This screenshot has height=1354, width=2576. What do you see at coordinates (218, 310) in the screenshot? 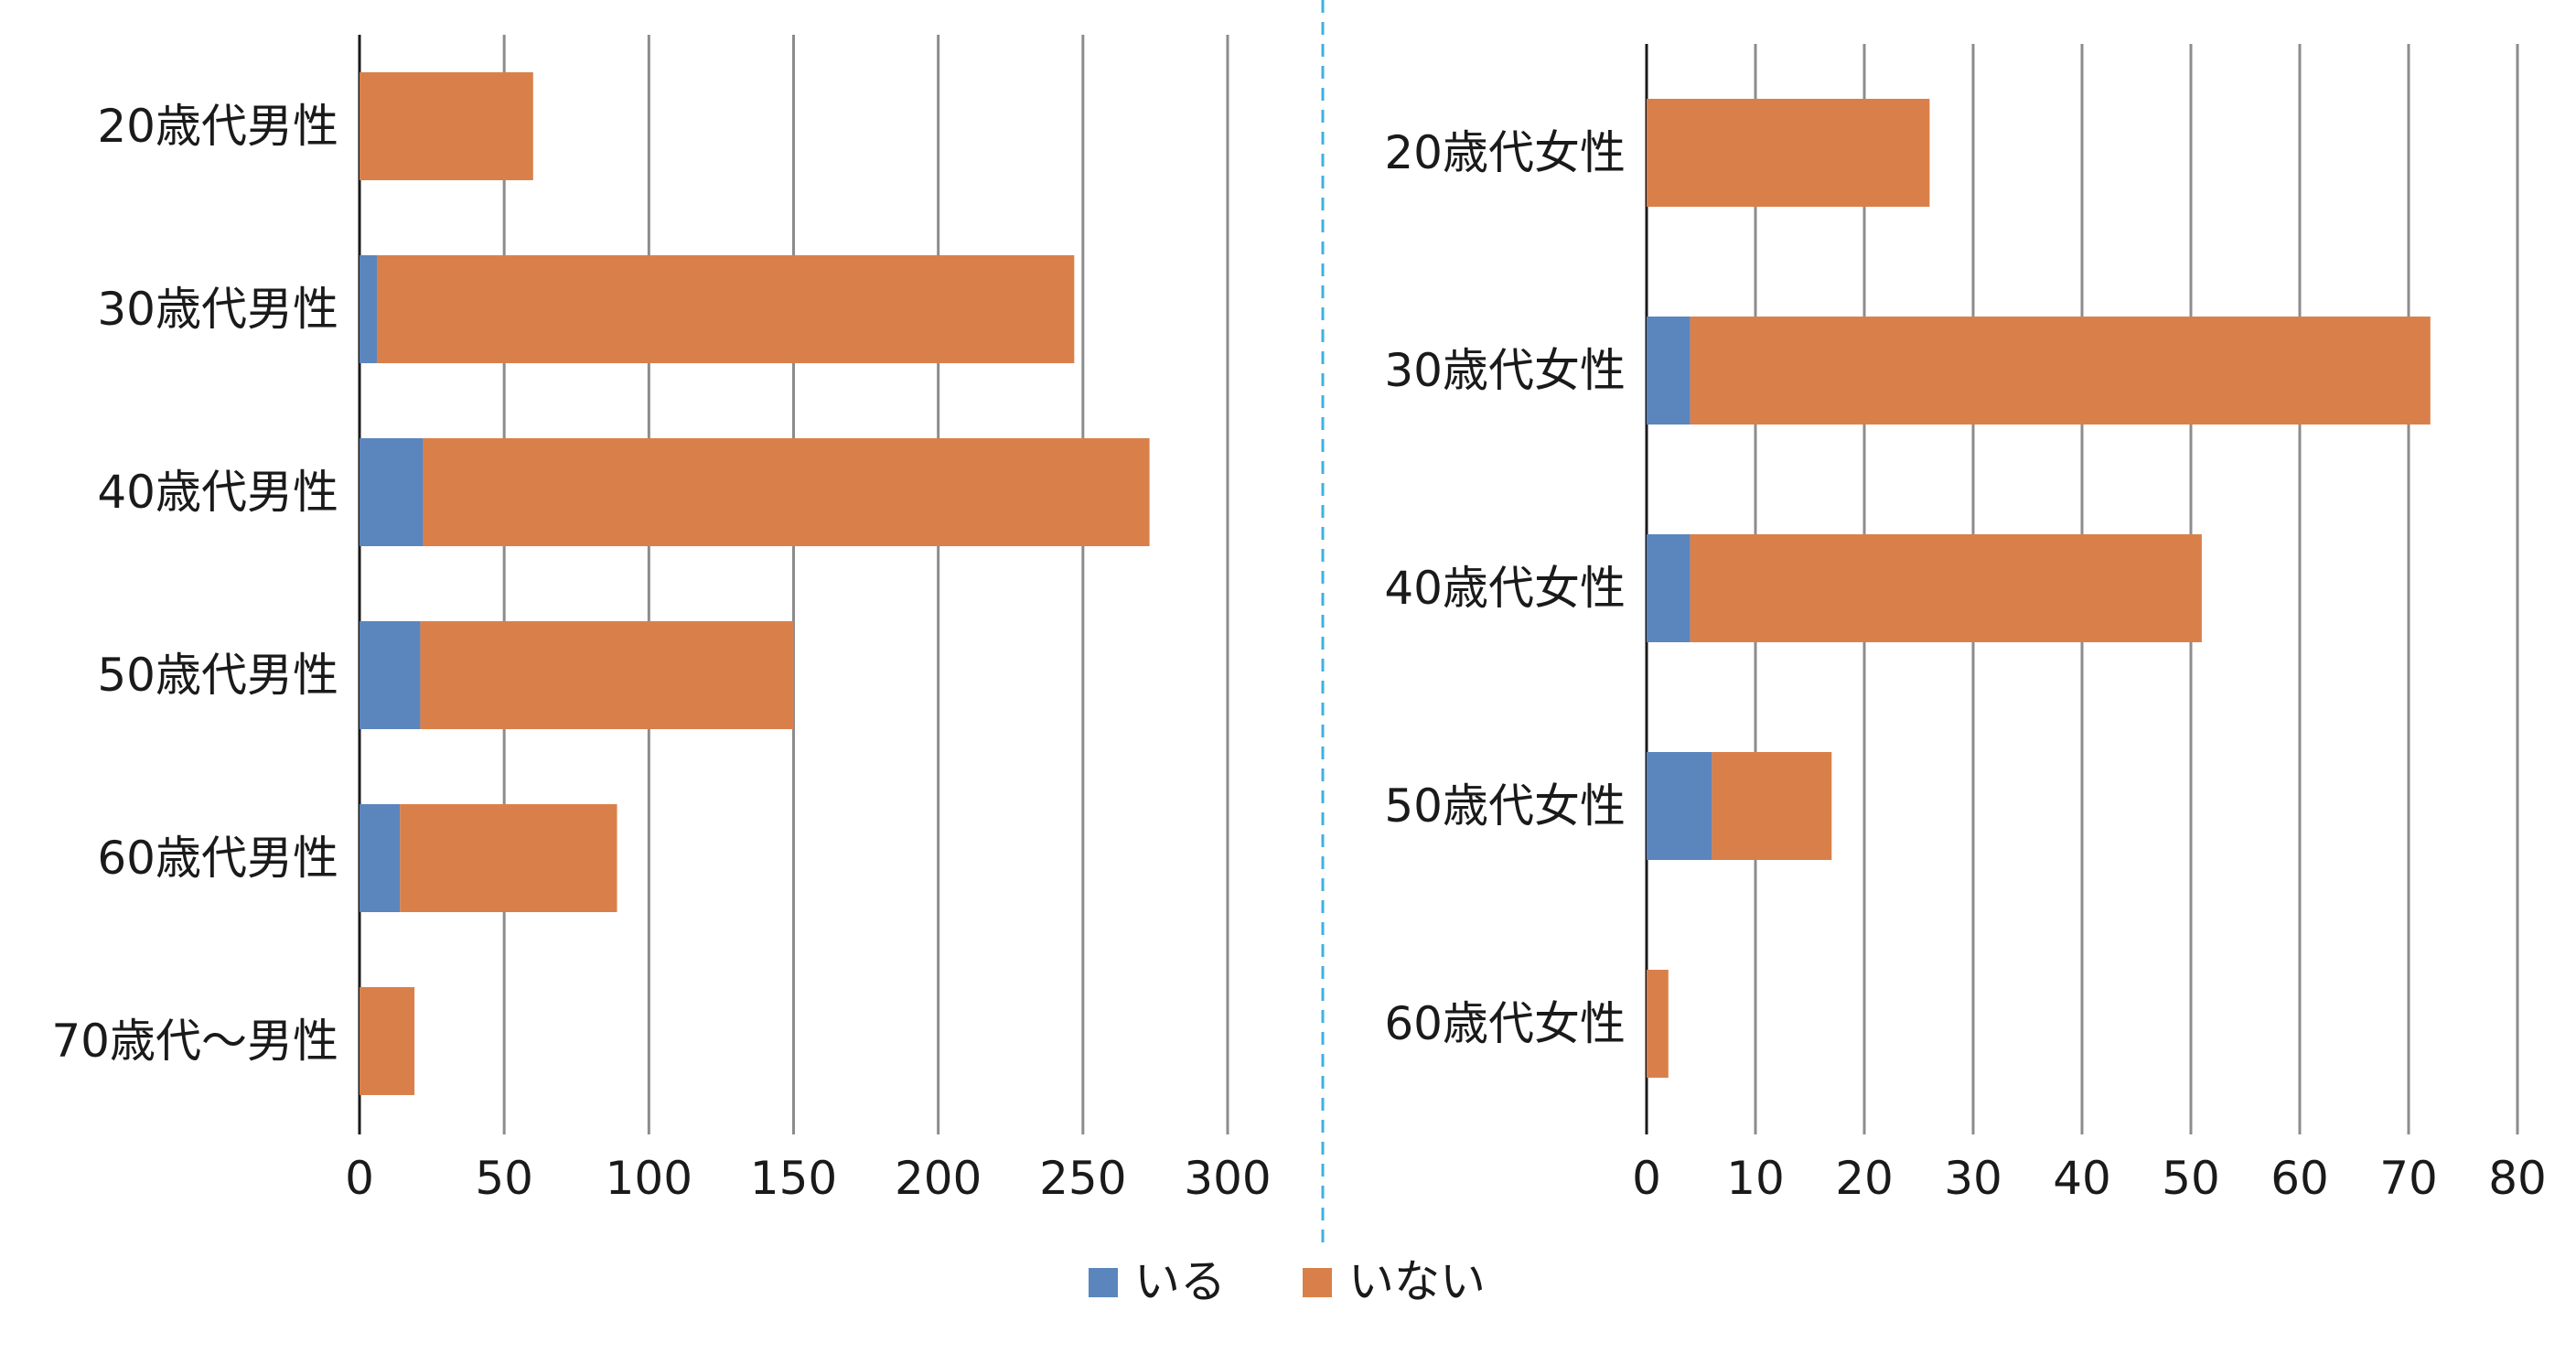
I see `male-category-label: 30歳代男性` at bounding box center [218, 310].